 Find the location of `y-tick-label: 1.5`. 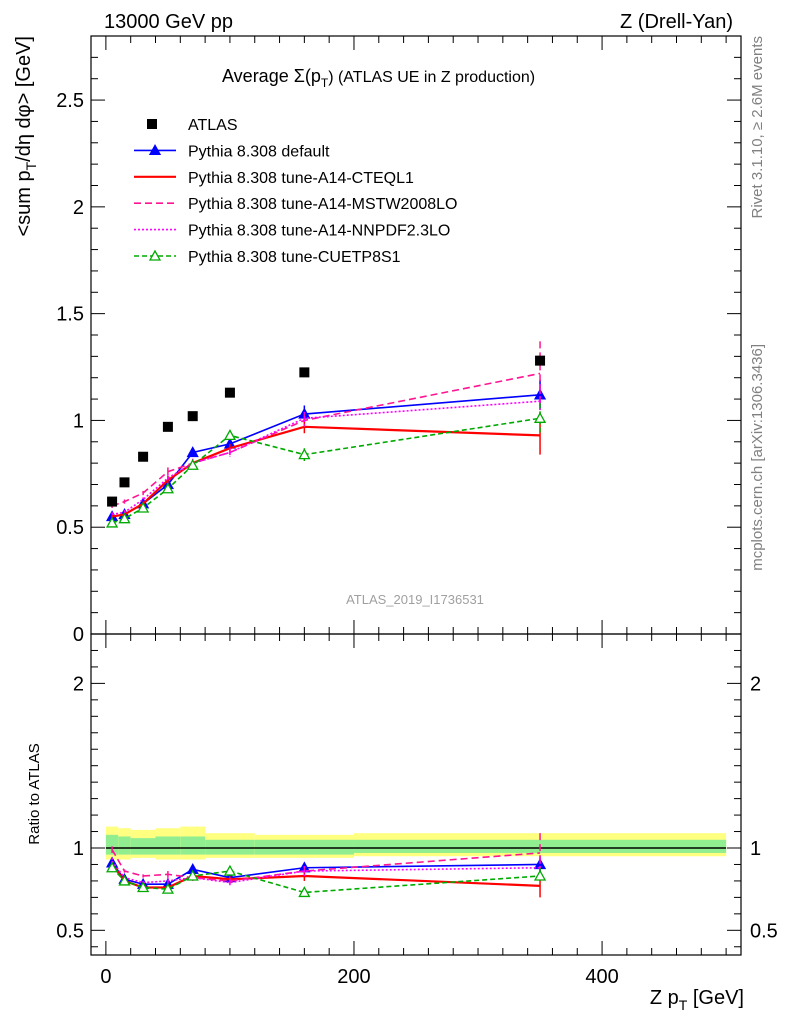

y-tick-label: 1.5 is located at coordinates (70, 315).